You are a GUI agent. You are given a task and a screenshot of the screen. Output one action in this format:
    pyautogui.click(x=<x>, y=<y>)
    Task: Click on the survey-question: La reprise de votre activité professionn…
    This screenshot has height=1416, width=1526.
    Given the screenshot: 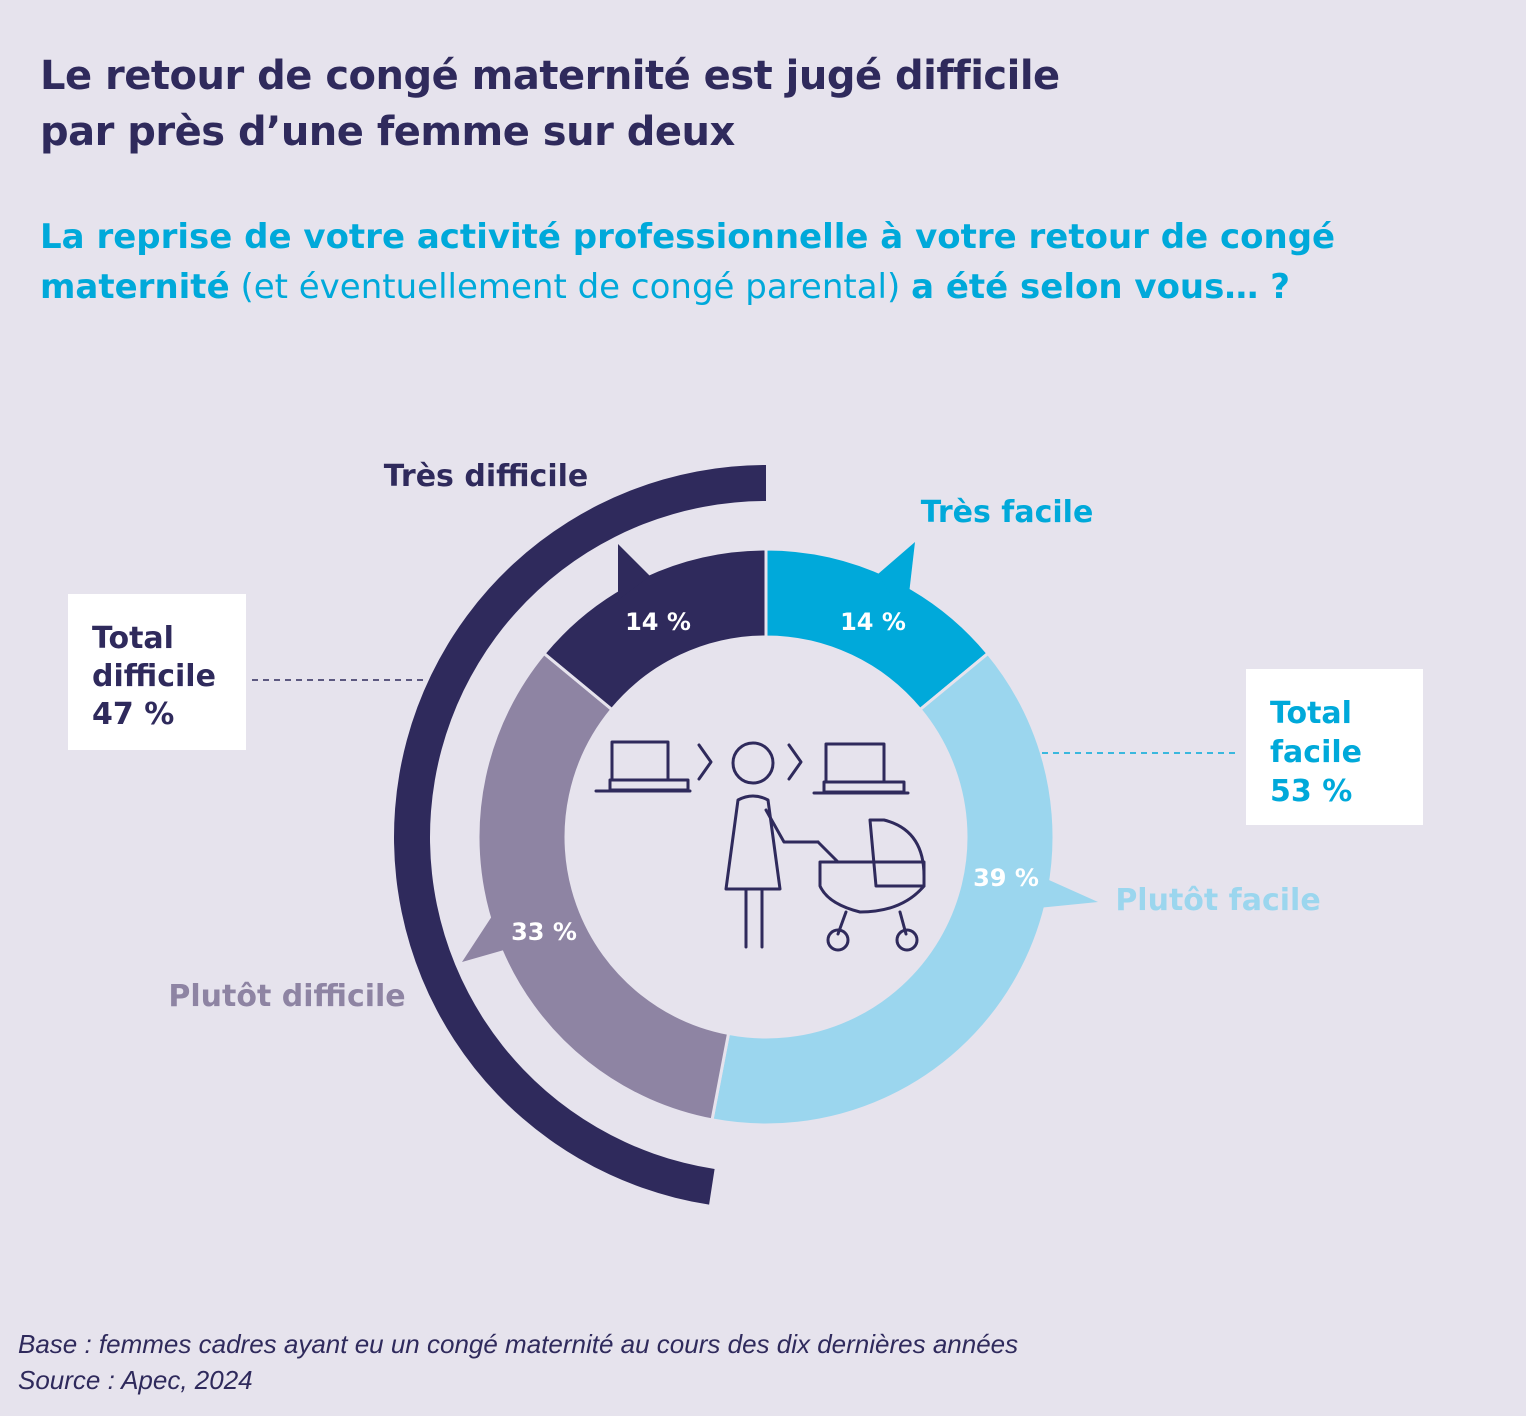 What is the action you would take?
    pyautogui.click(x=760, y=262)
    